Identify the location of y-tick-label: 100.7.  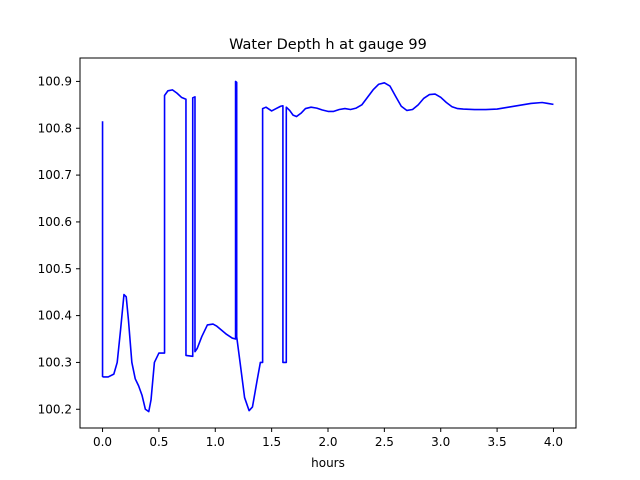
(55, 175).